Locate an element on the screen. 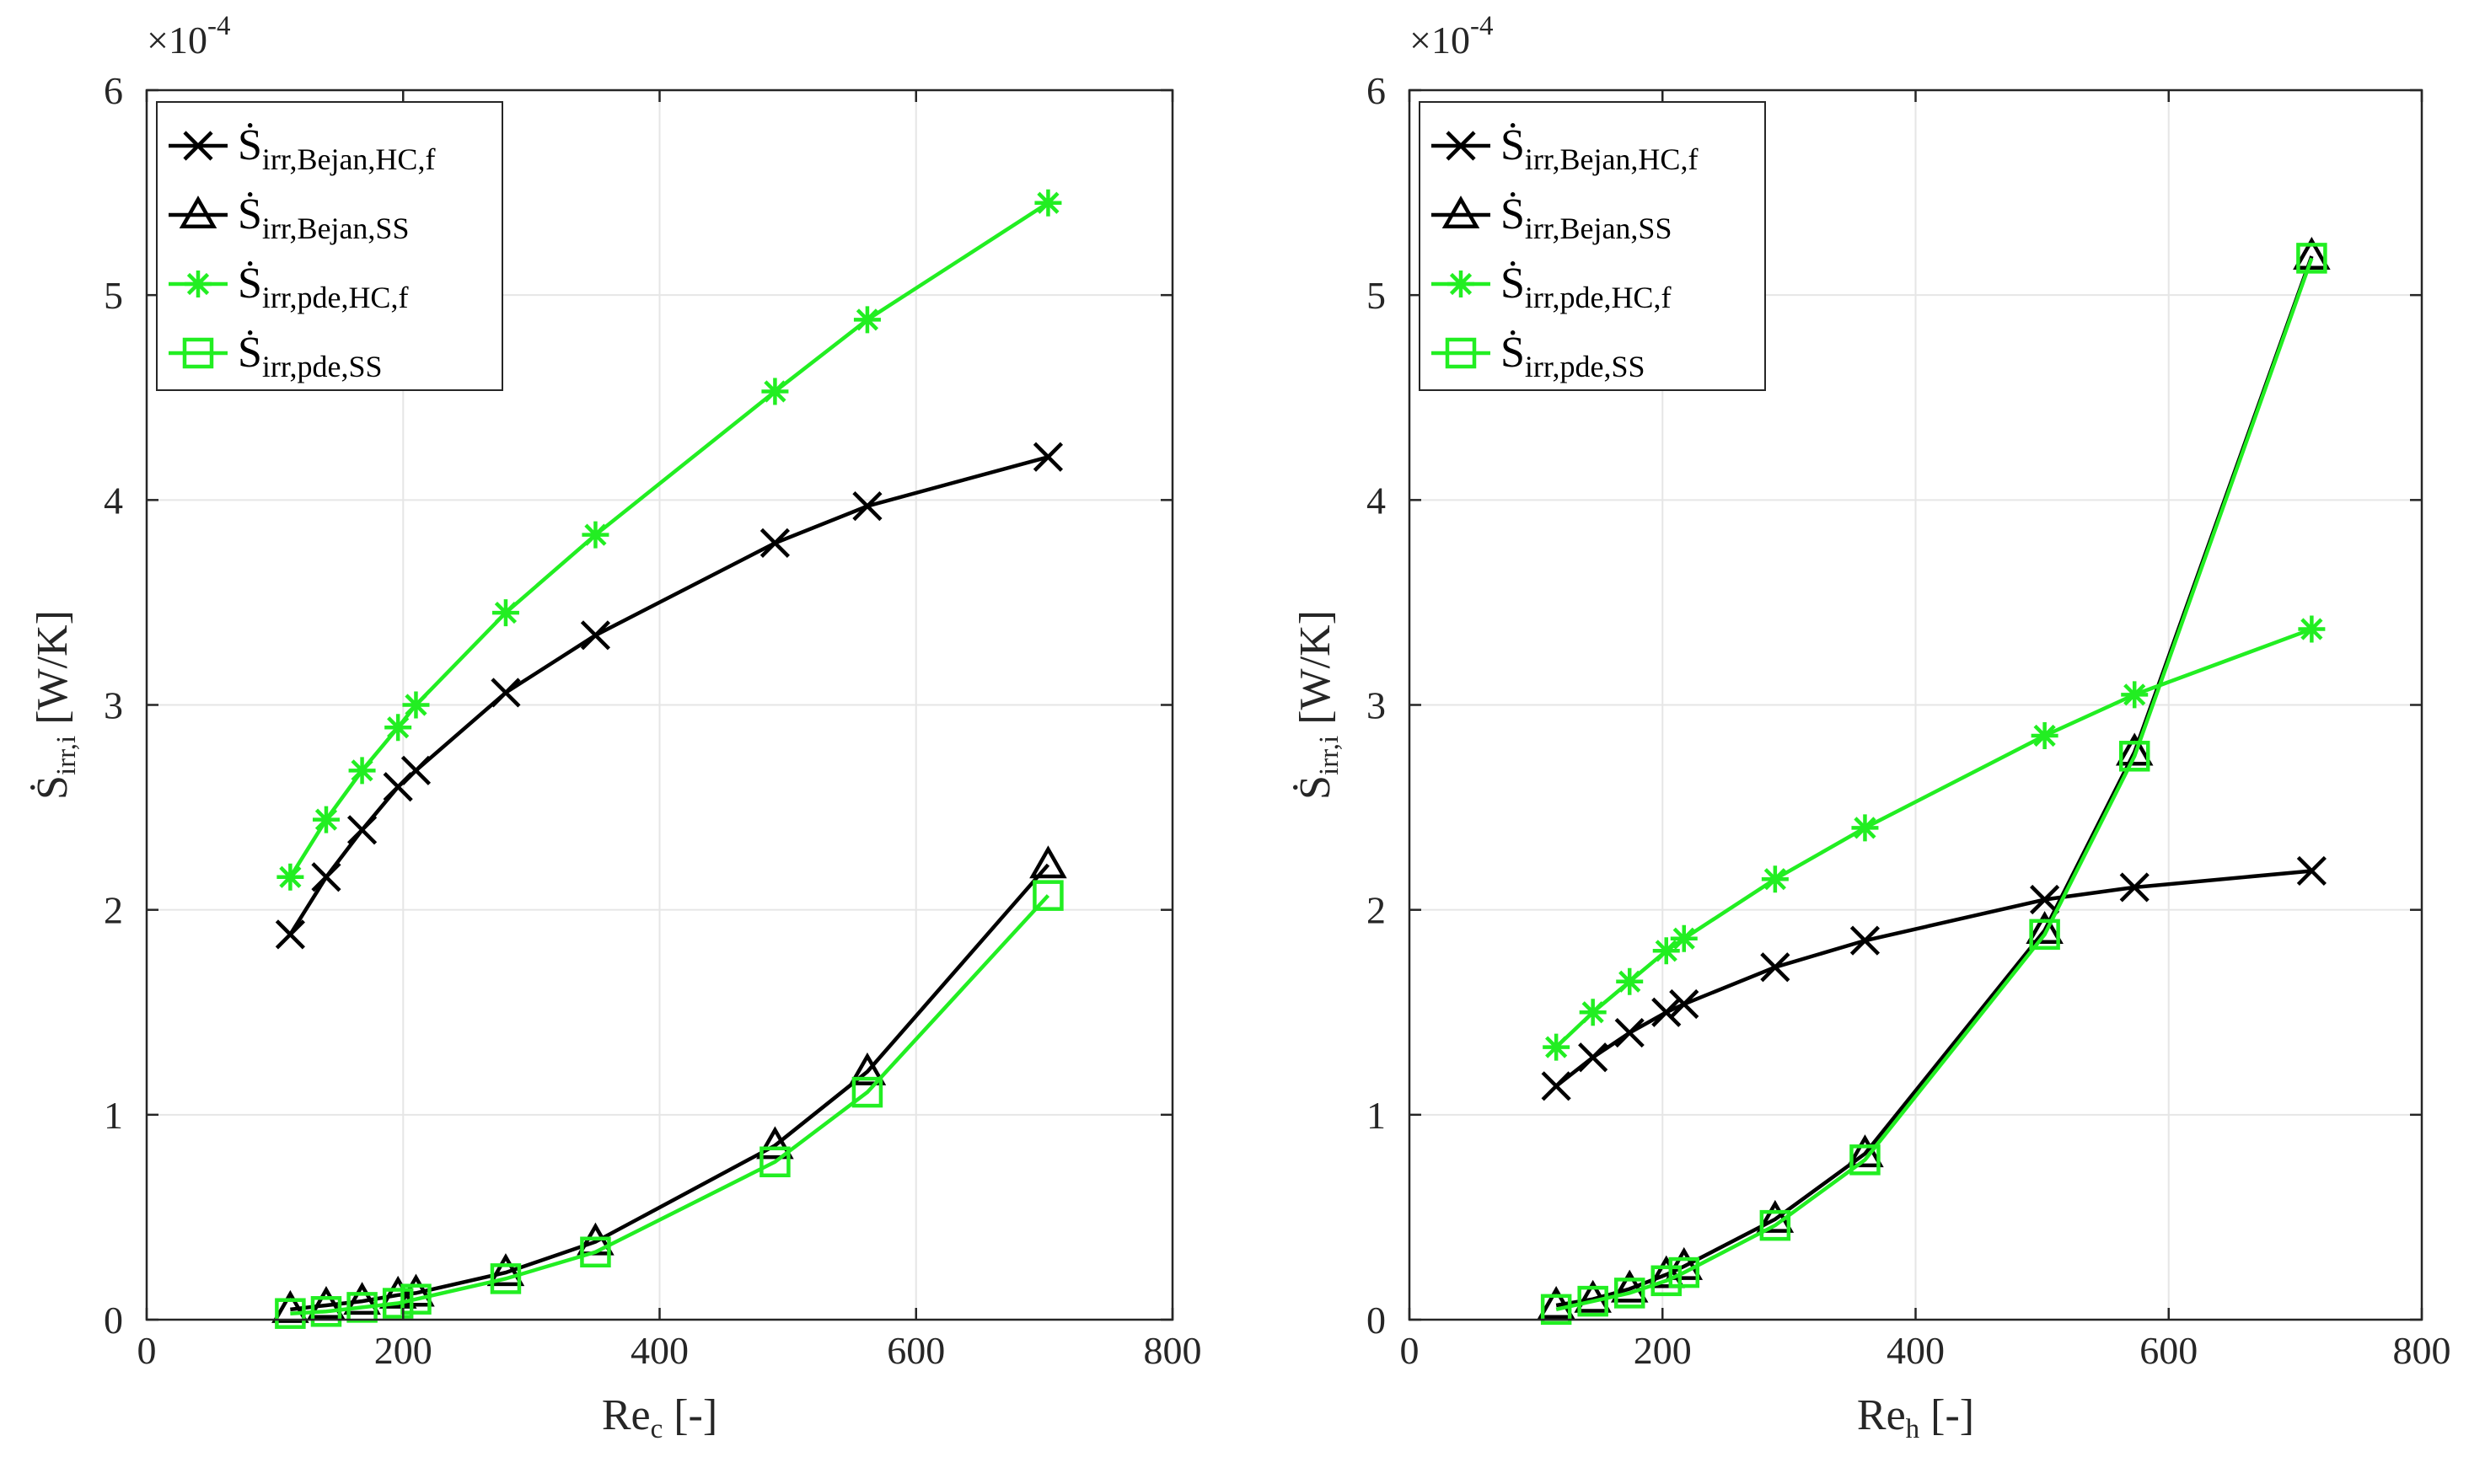  series-irr-bejan-hc-f is located at coordinates (669, 696).